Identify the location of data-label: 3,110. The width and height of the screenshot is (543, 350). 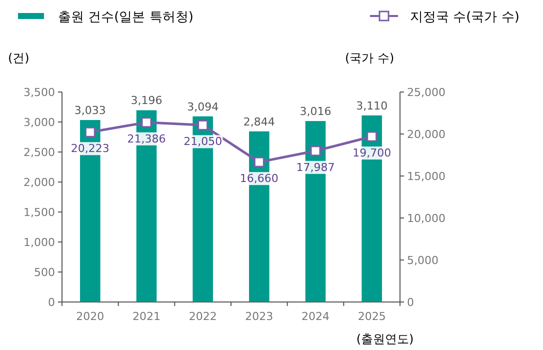
(372, 105).